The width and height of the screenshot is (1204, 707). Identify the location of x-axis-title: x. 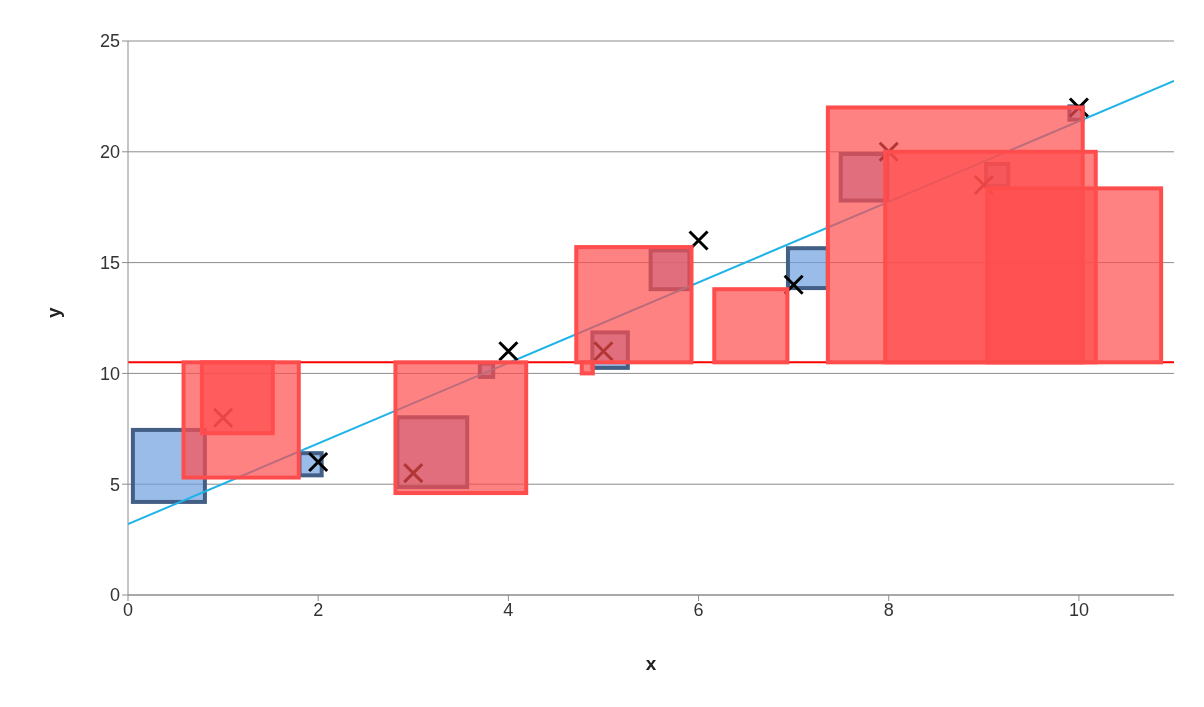
(651, 663).